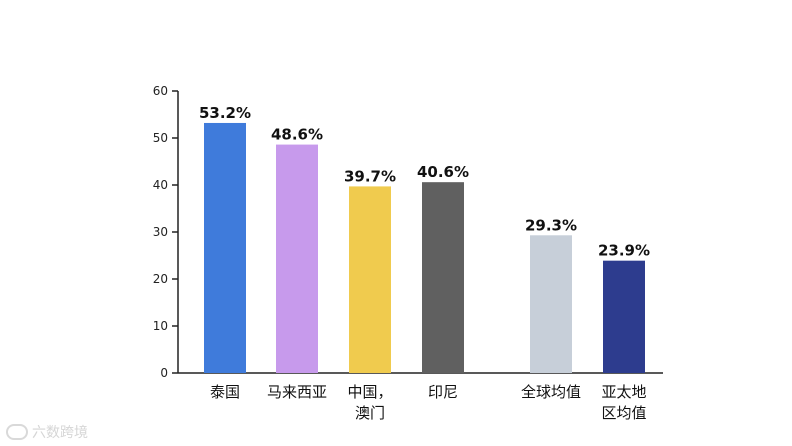 Image resolution: width=792 pixels, height=446 pixels. I want to click on category-label: 中国，, so click(369, 392).